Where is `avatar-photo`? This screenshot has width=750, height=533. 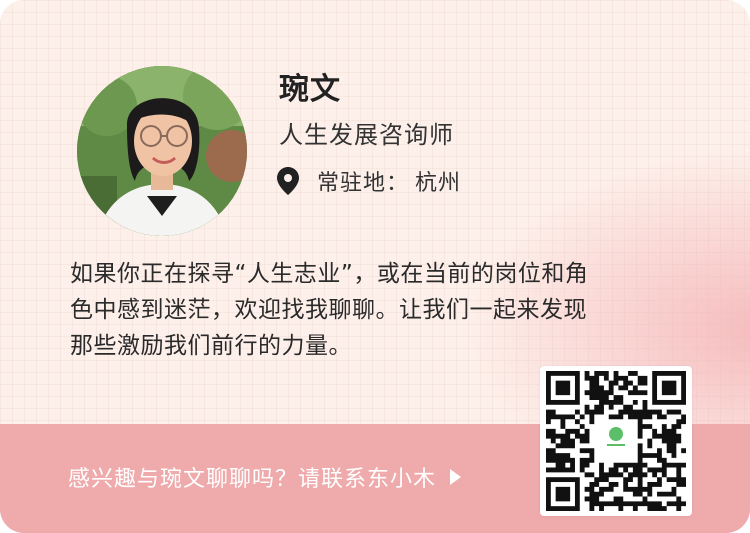 avatar-photo is located at coordinates (162, 151).